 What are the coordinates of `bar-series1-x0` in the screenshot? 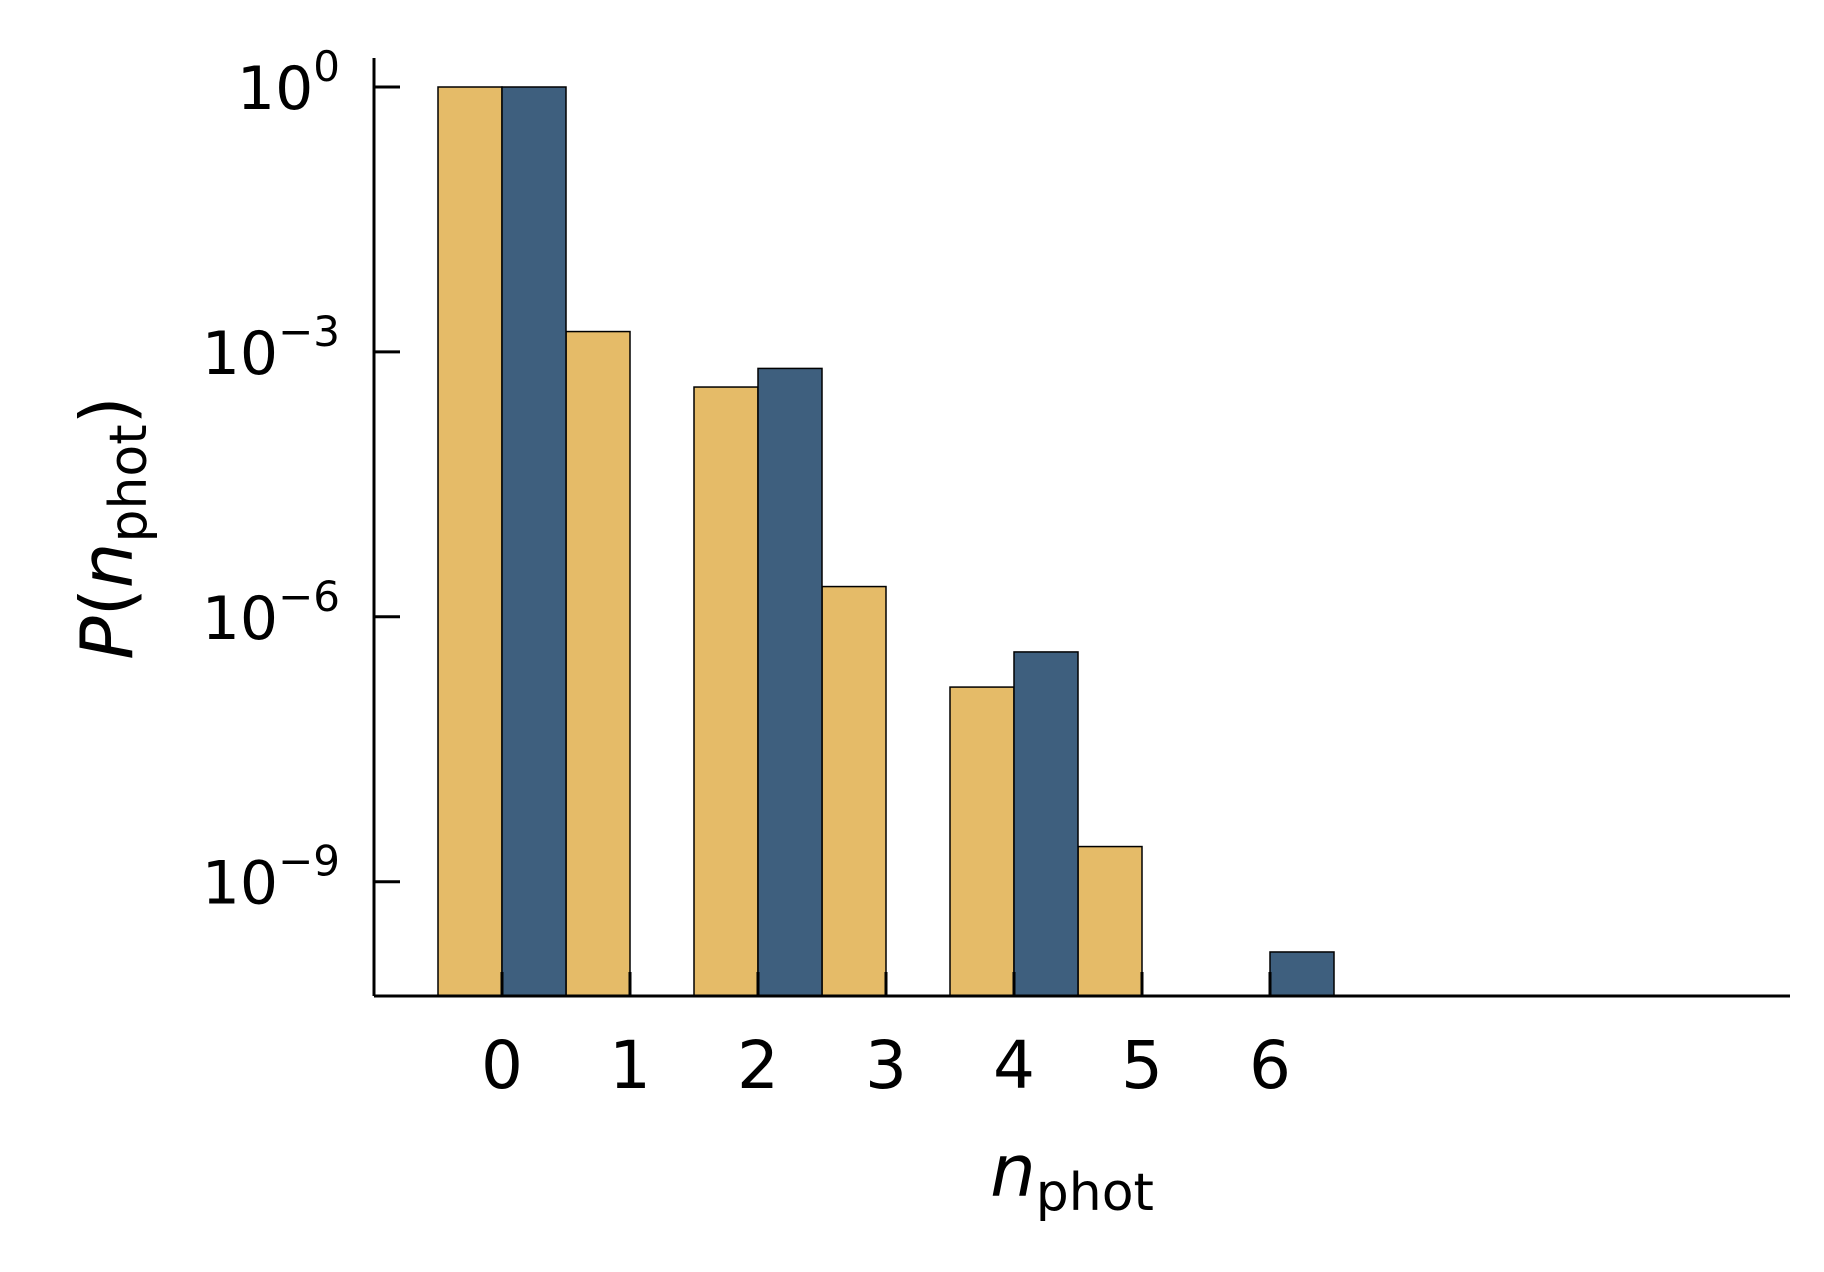 It's located at (470, 541).